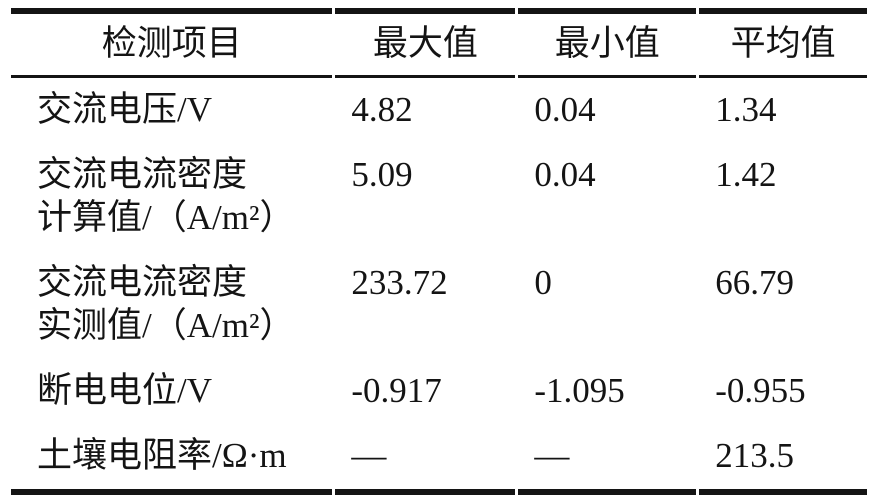 This screenshot has height=503, width=878. I want to click on cell-min: —, so click(607, 459).